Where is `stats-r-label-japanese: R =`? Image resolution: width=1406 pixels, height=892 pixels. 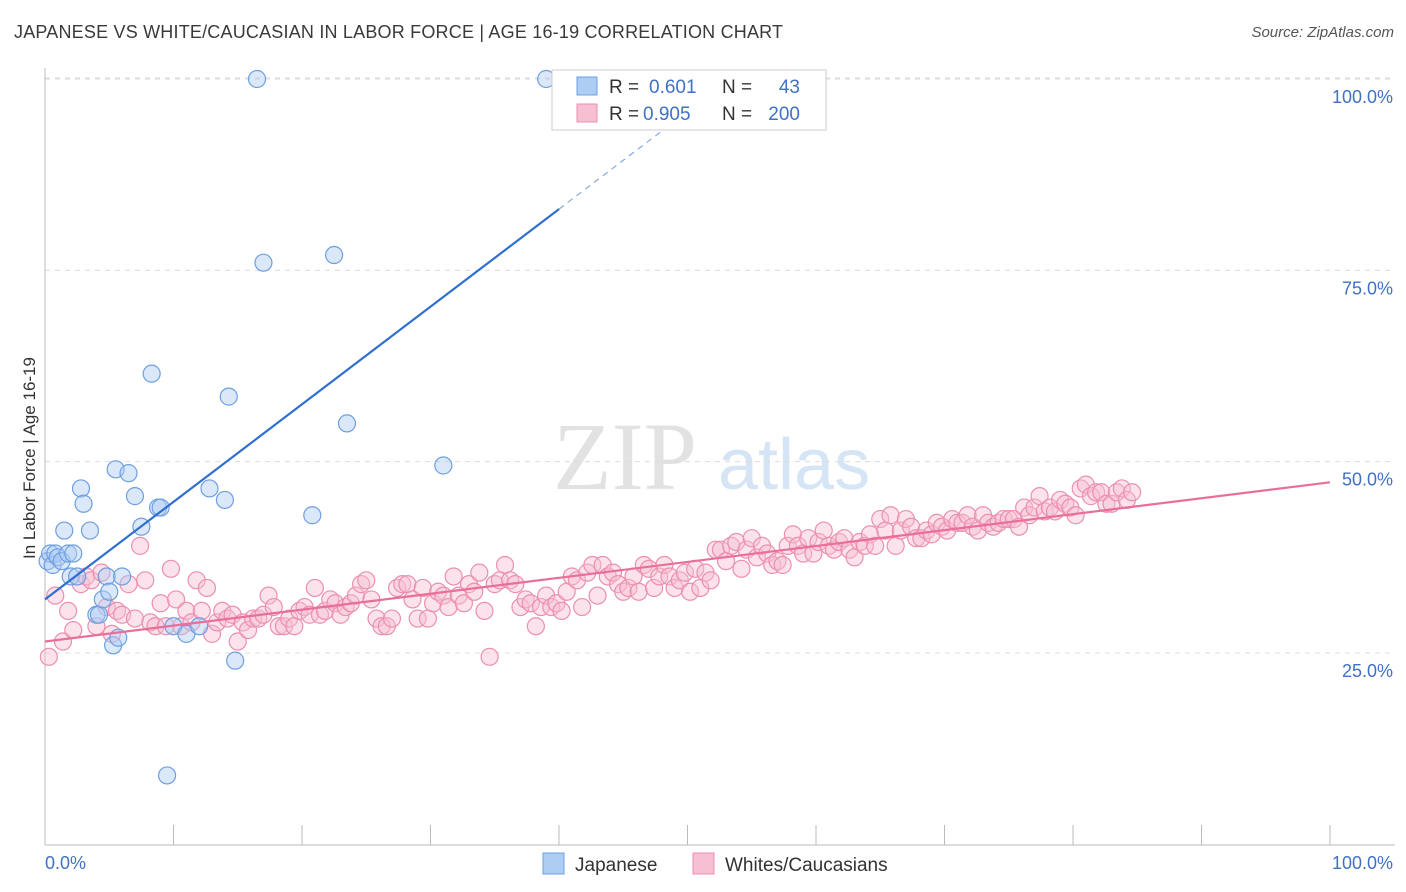 stats-r-label-japanese: R = is located at coordinates (624, 87).